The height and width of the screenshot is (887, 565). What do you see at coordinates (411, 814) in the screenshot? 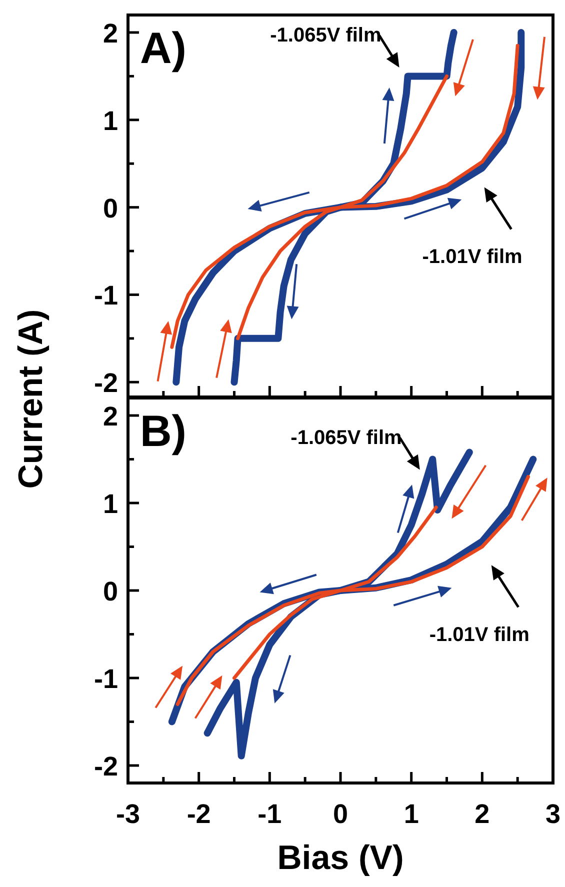
I see `x-tick-label: 1` at bounding box center [411, 814].